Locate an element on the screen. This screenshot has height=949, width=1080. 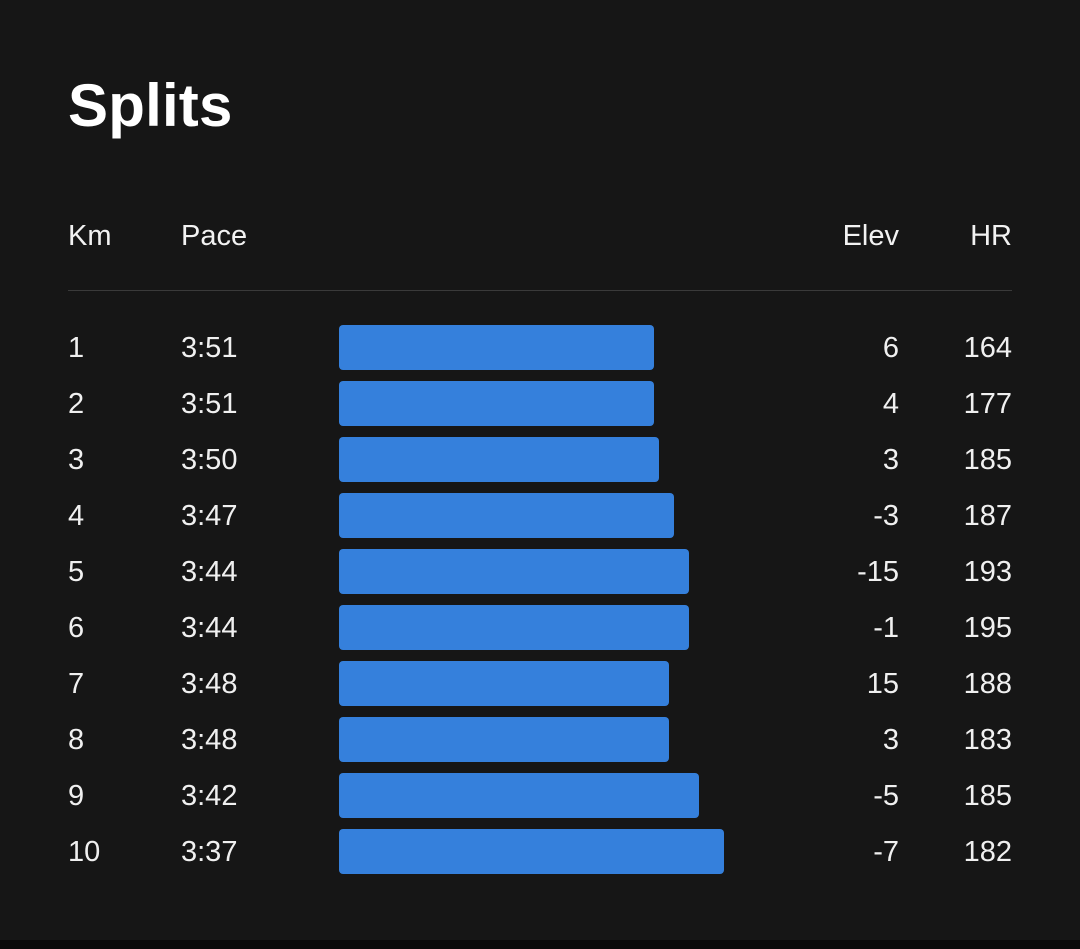
split-hr: 164 is located at coordinates (987, 348).